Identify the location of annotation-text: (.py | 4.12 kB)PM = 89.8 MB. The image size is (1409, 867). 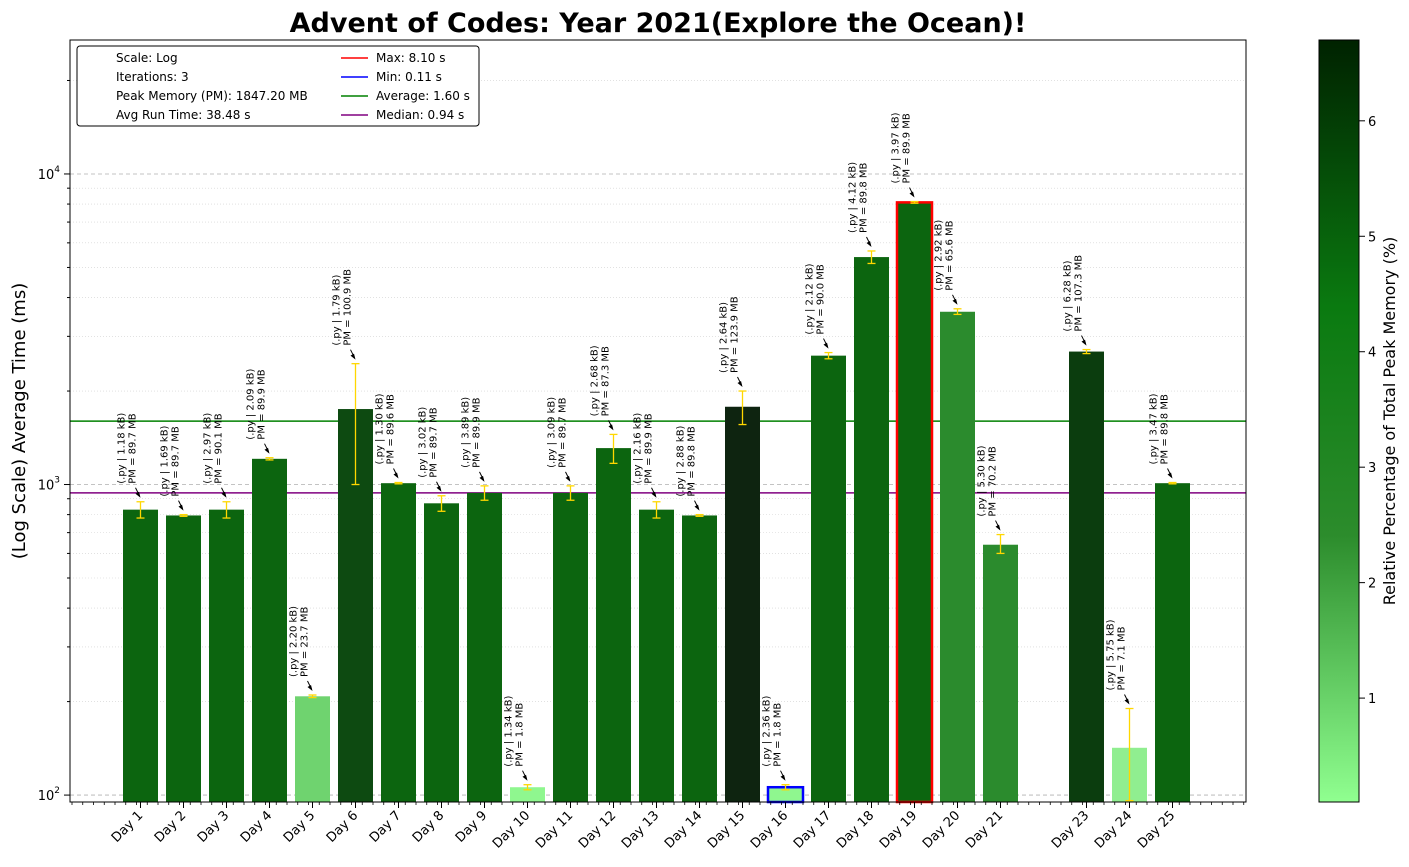
(859, 197).